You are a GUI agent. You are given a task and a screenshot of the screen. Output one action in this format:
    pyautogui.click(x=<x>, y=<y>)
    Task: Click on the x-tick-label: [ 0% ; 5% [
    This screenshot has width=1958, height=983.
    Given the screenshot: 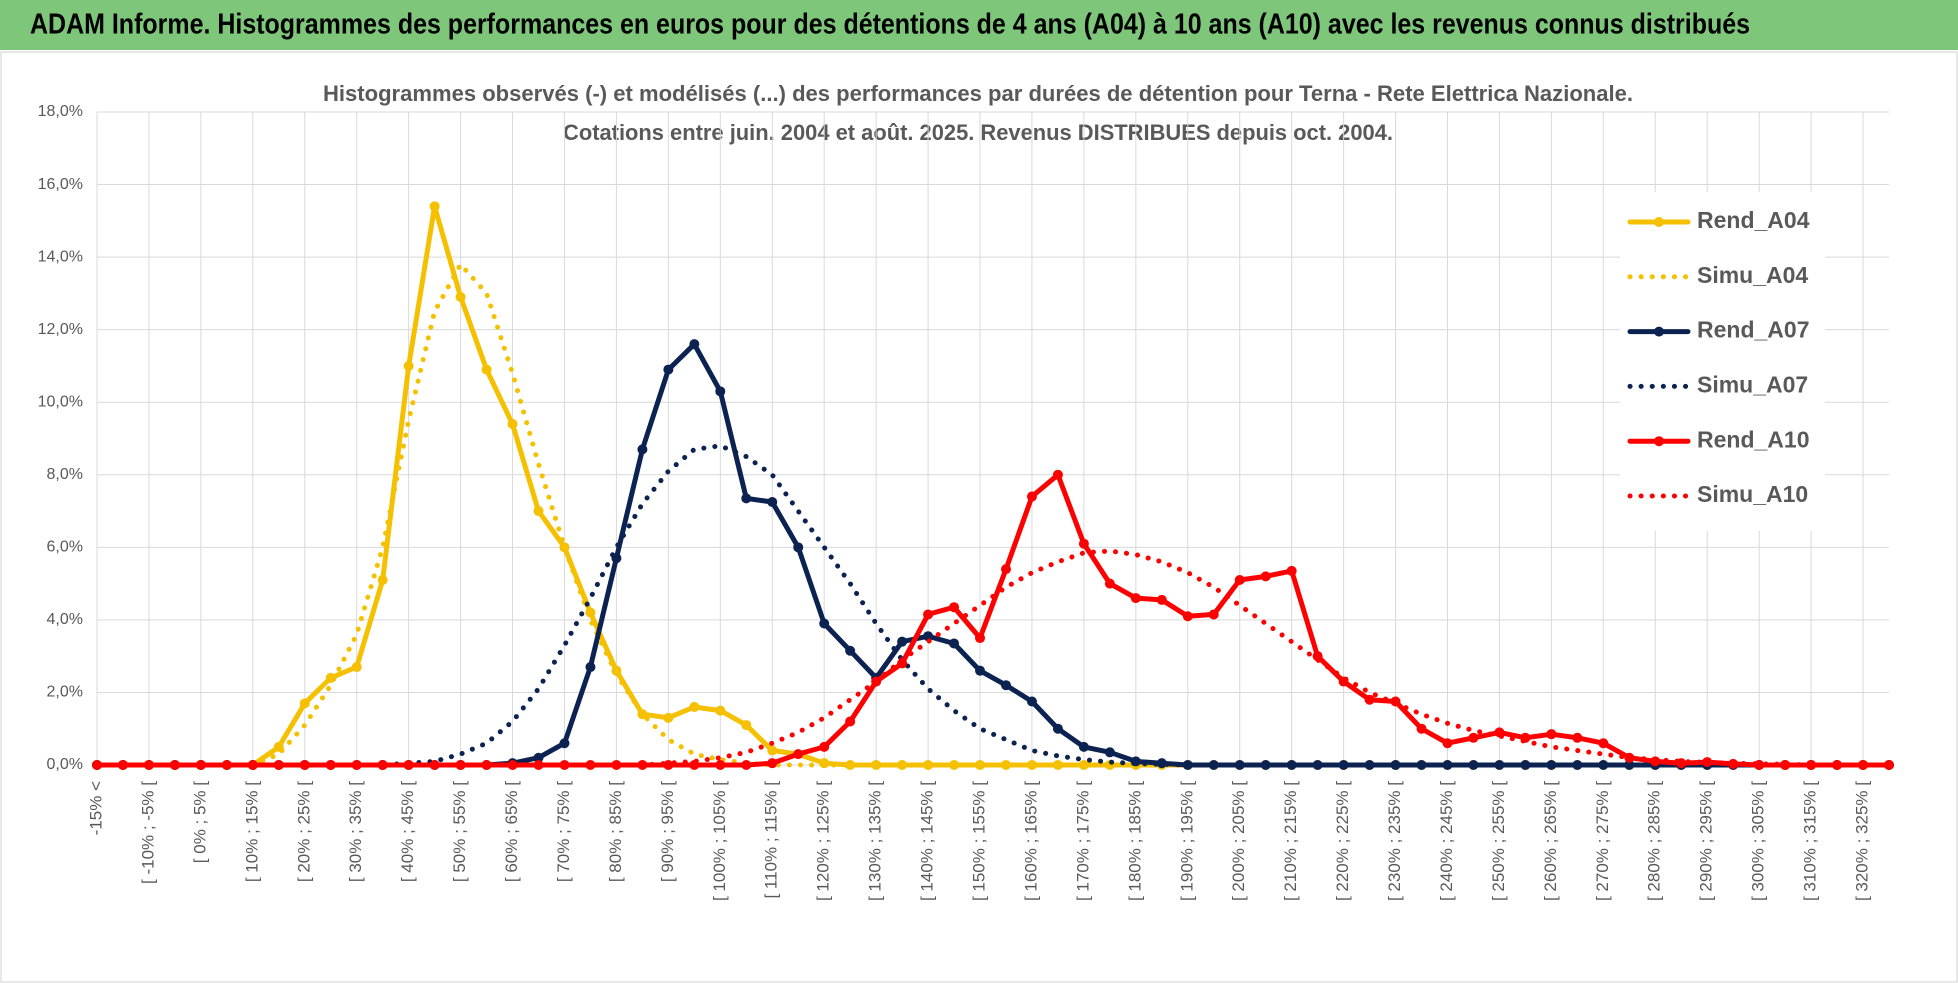 What is the action you would take?
    pyautogui.click(x=199, y=822)
    